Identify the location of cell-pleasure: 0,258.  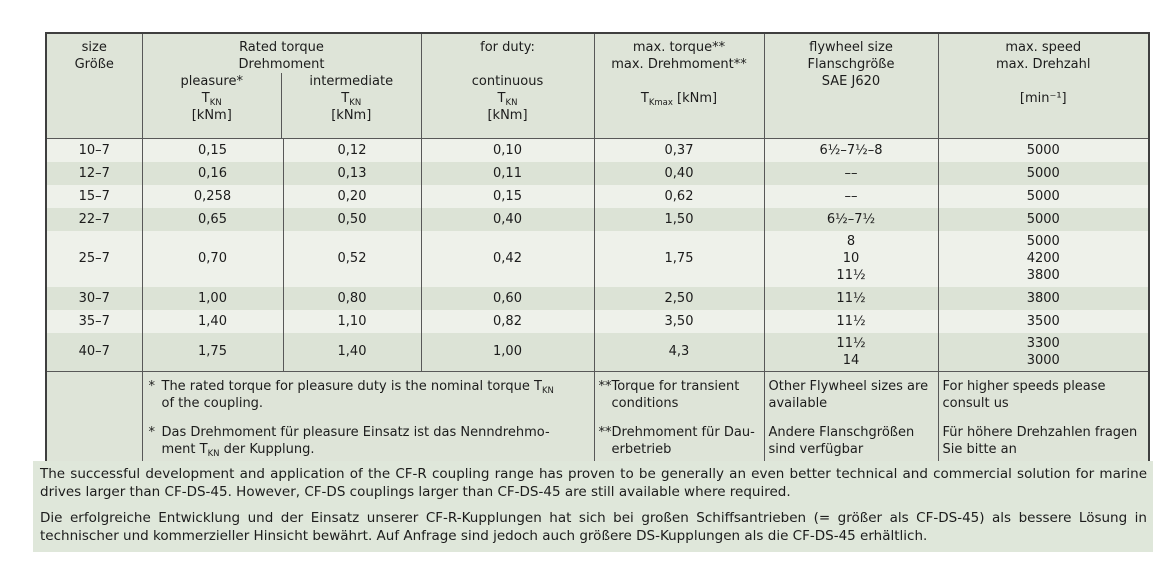
(212, 196).